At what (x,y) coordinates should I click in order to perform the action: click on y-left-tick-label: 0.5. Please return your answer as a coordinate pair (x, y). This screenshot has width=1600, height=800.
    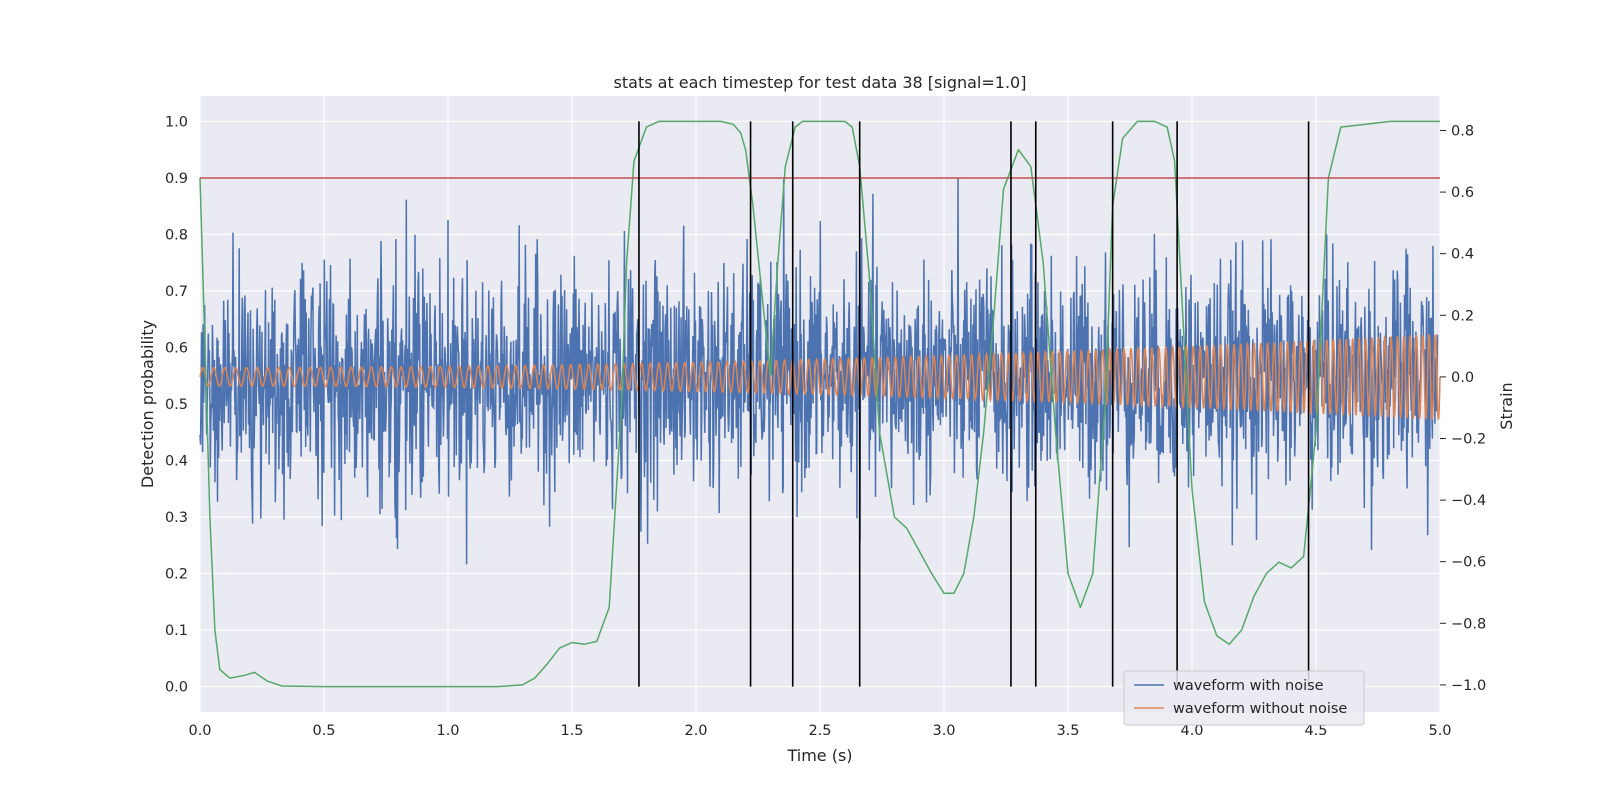
    Looking at the image, I should click on (176, 405).